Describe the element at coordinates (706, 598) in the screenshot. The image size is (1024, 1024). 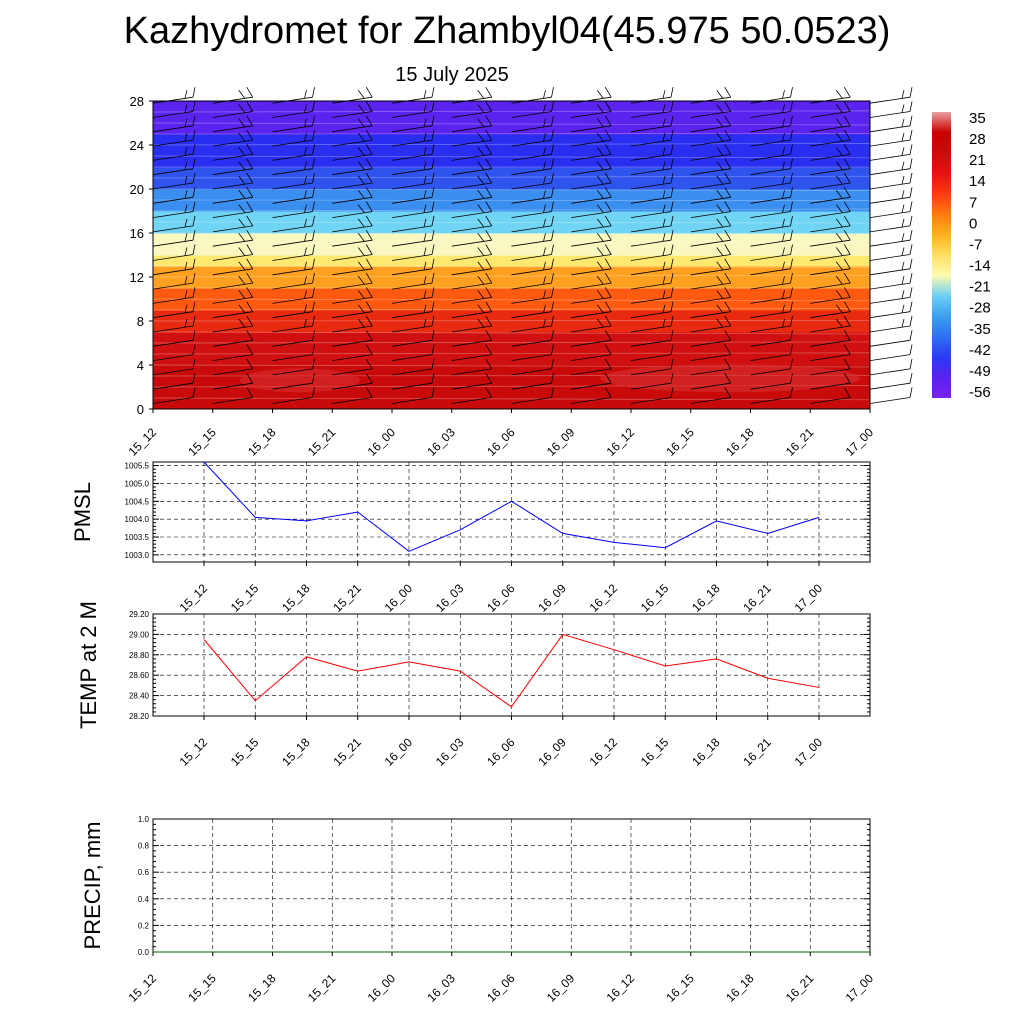
I see `x-tick-label: 16_18` at that location.